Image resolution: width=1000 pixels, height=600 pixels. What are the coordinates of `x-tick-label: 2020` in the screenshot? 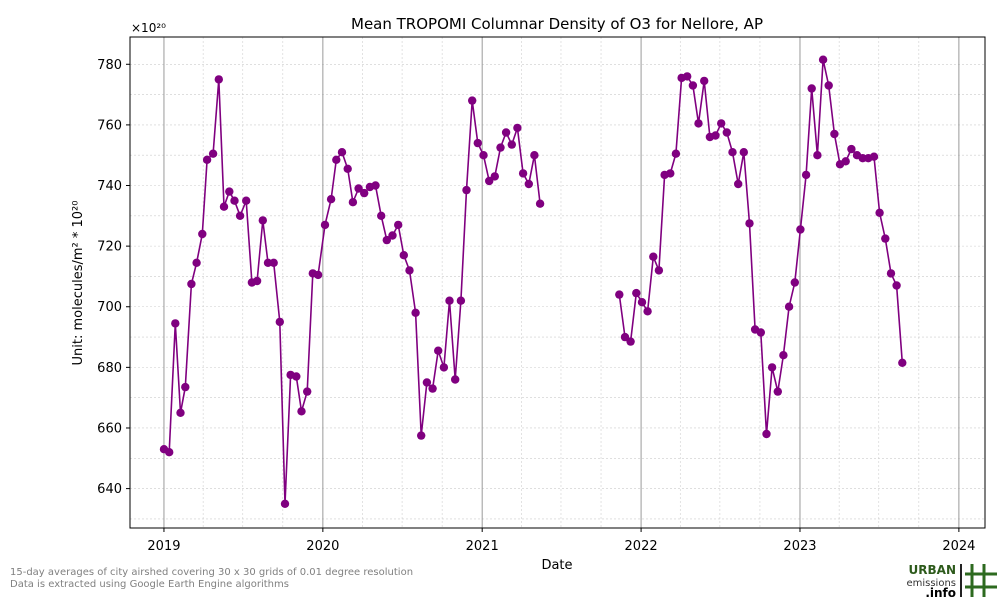 It's located at (322, 546).